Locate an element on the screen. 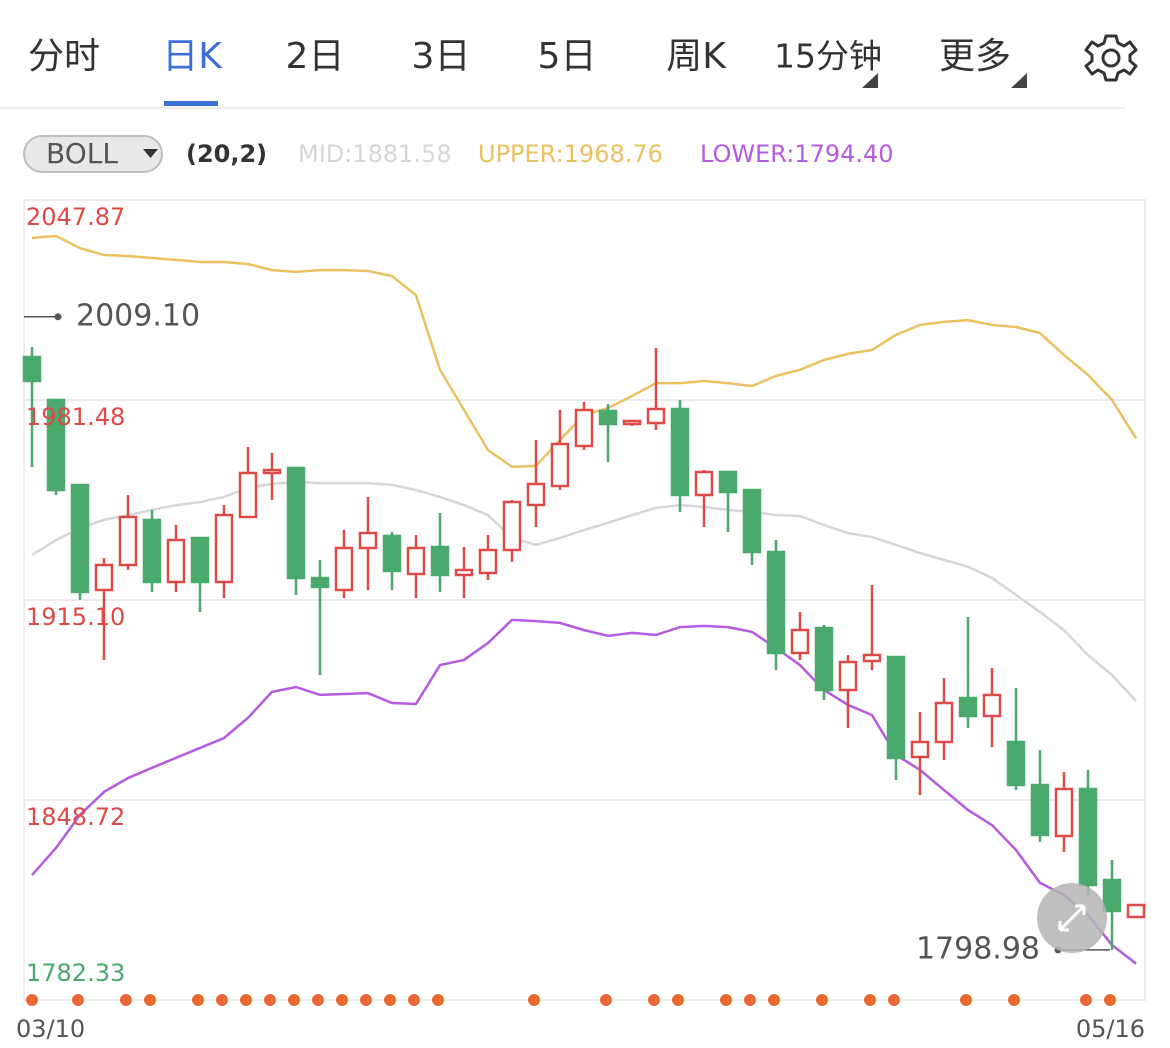 This screenshot has height=1048, width=1170. tab-label: 2日 is located at coordinates (315, 56).